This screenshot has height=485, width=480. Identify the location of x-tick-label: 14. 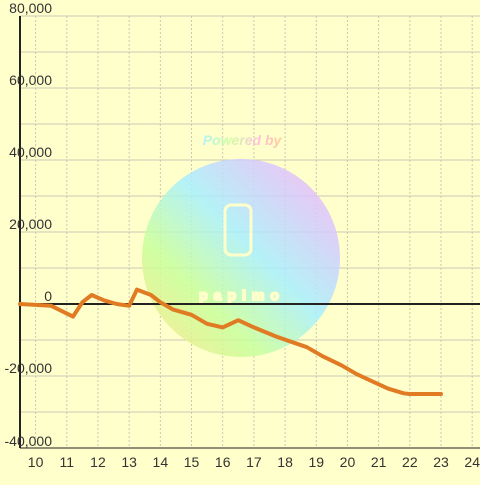
(161, 462).